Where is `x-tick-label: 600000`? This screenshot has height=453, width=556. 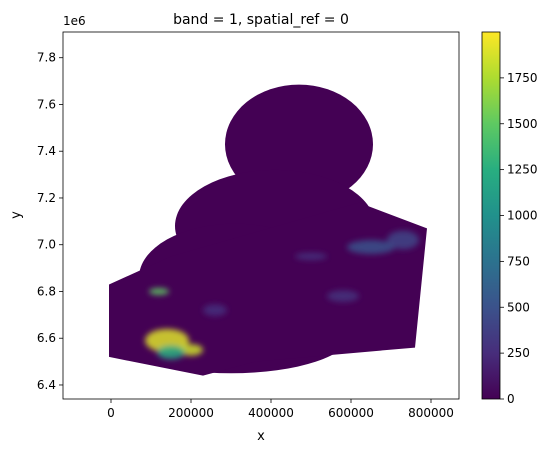 x-tick-label: 600000 is located at coordinates (351, 413).